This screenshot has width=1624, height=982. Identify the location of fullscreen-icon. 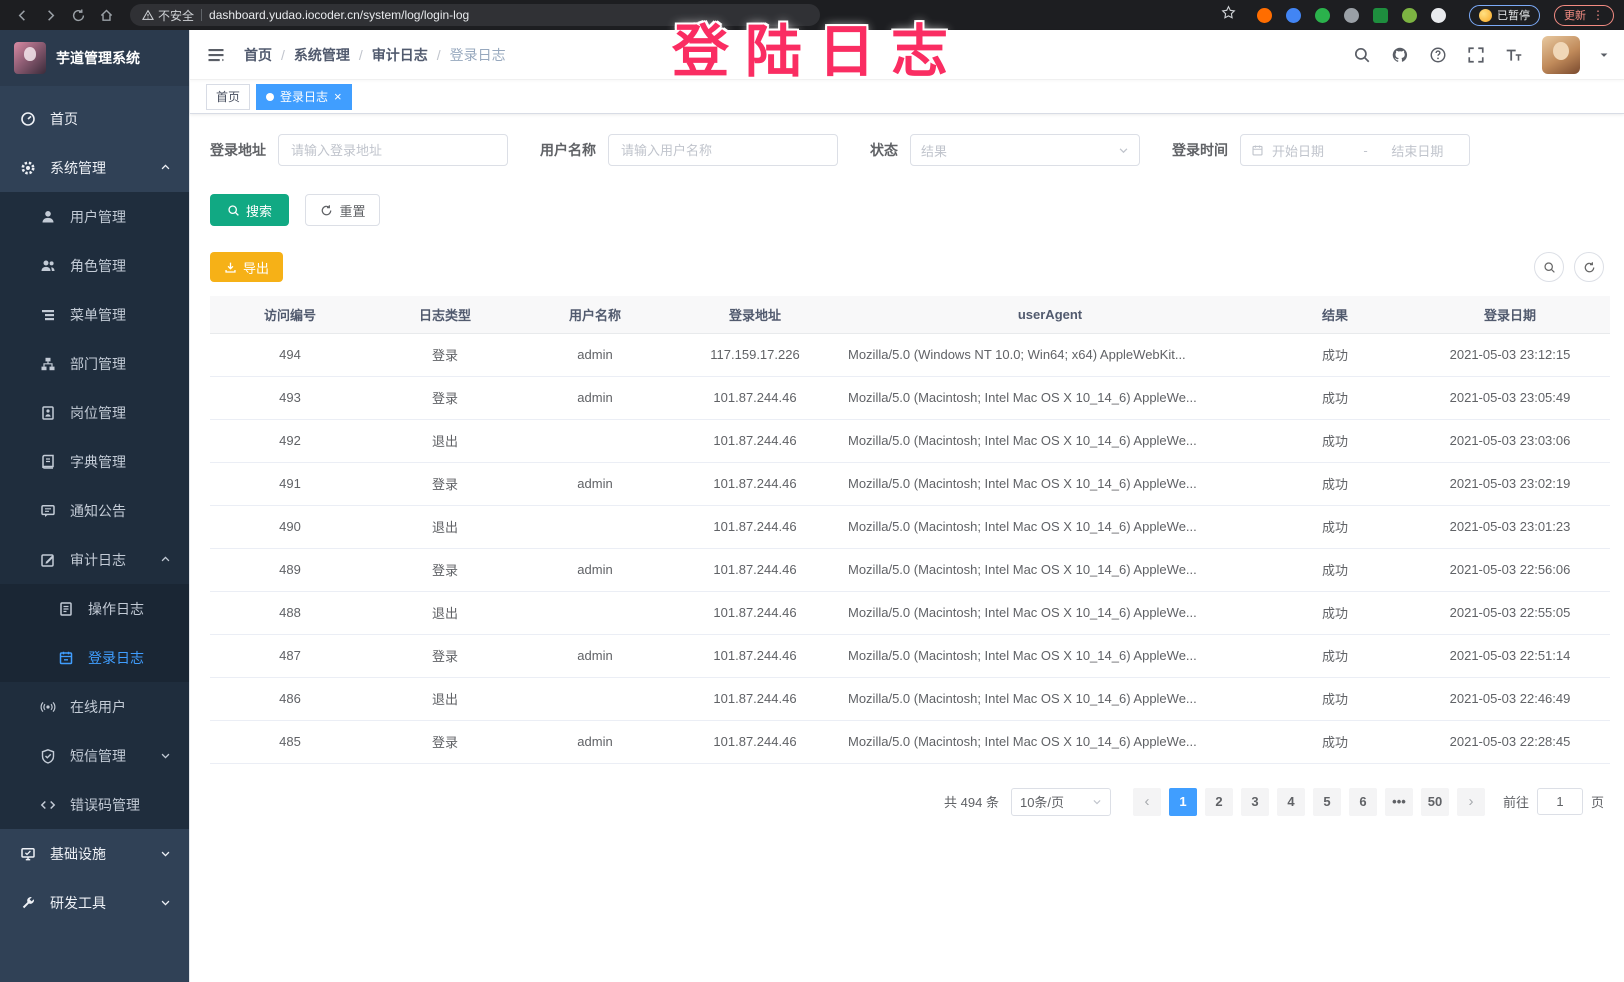
(1476, 55).